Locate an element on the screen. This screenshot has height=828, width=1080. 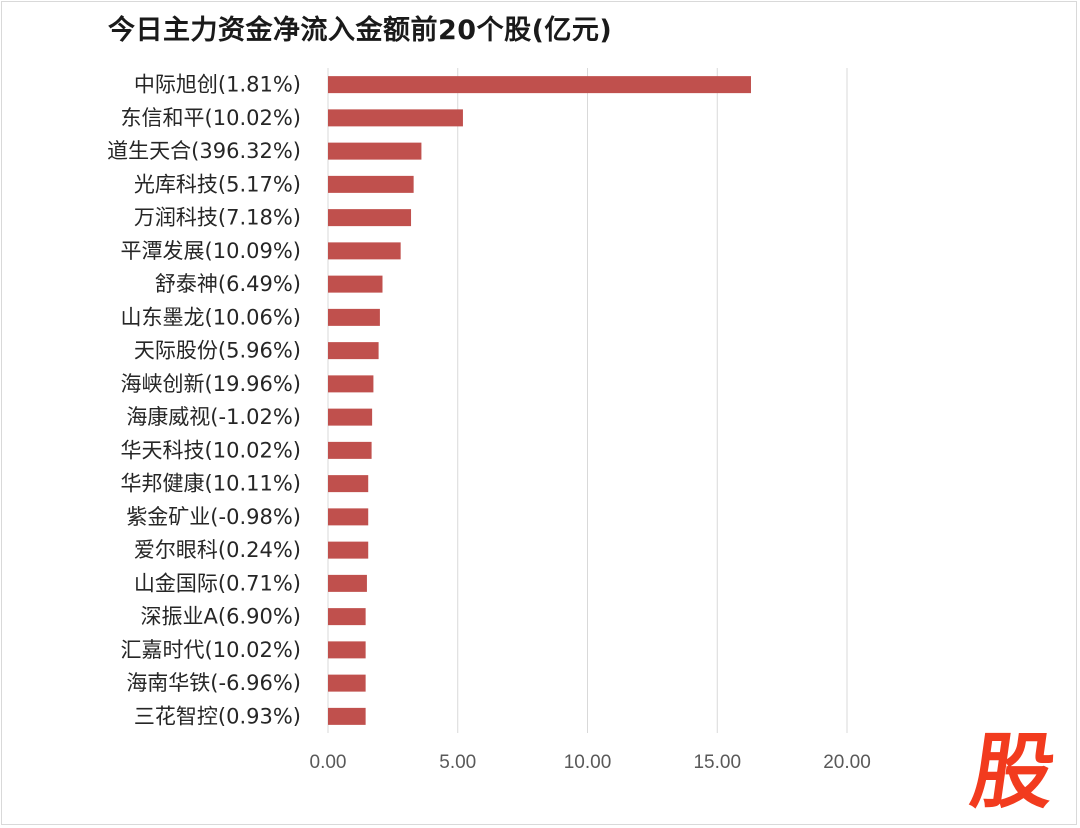
category-label: 紫金矿业(-0.98%) is located at coordinates (213, 517).